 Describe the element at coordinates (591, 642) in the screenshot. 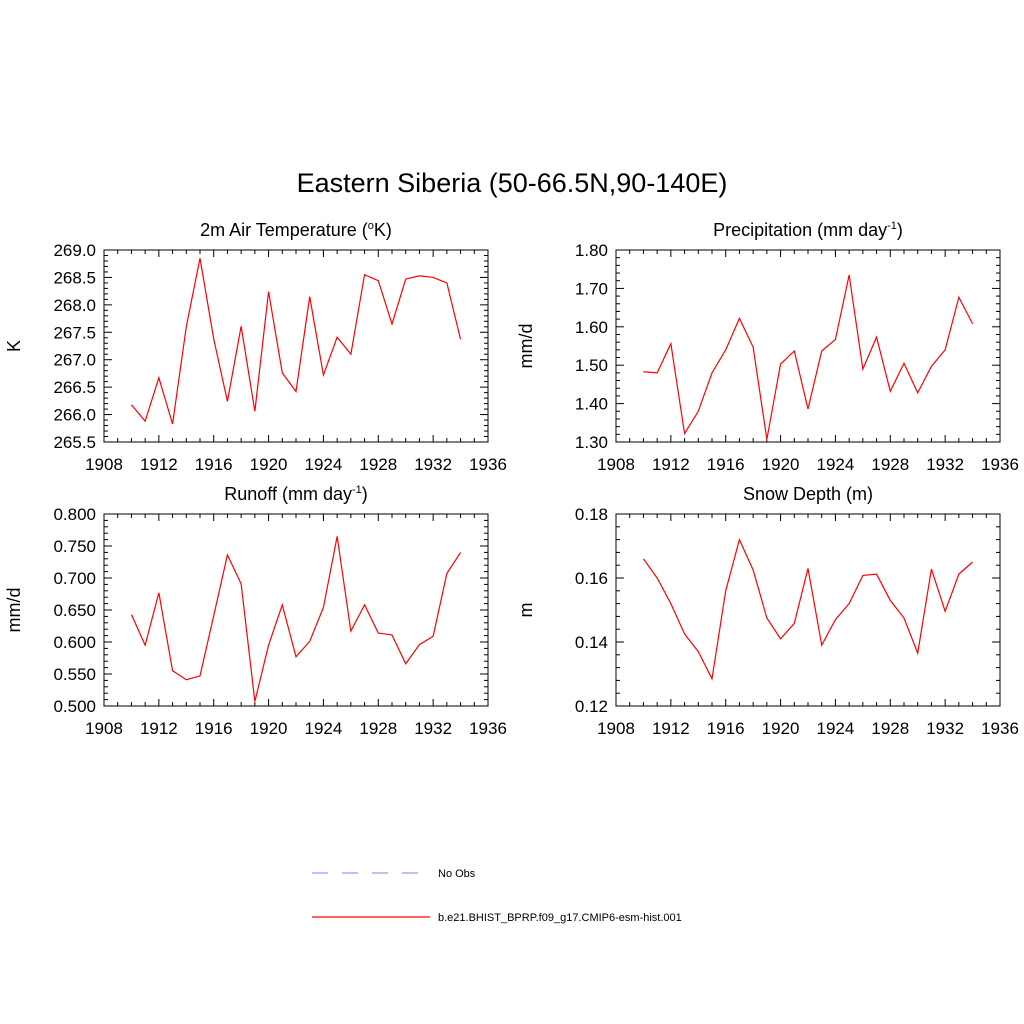

I see `y-tick-label: 0.14` at that location.